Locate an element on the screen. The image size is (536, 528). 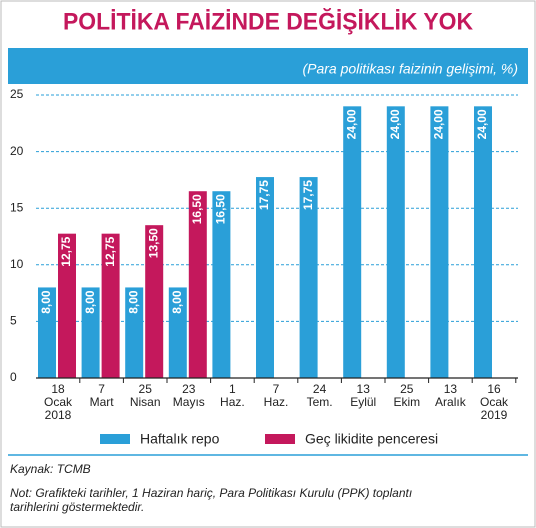
x-tick-label: 18 Ocak 2018 is located at coordinates (58, 402).